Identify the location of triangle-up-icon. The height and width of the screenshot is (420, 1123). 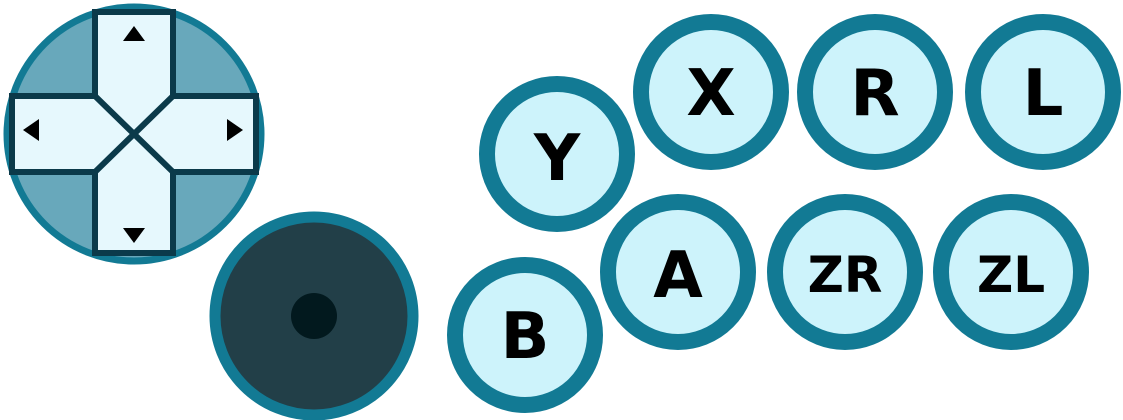
(134, 33).